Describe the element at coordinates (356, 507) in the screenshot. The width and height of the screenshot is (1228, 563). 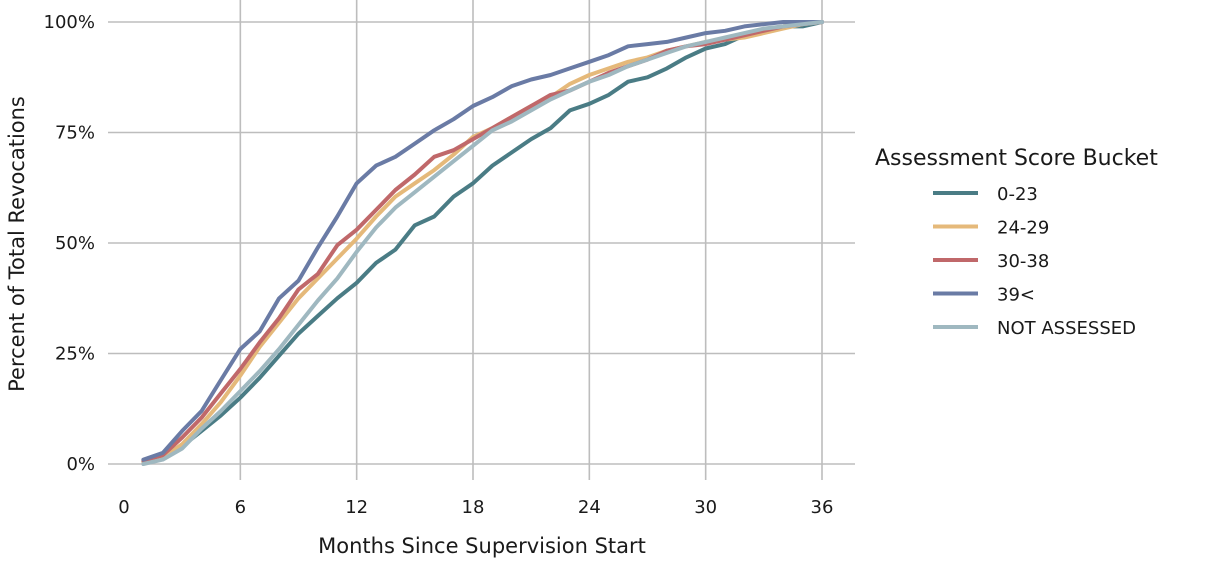
I see `x-tick-label: 12` at that location.